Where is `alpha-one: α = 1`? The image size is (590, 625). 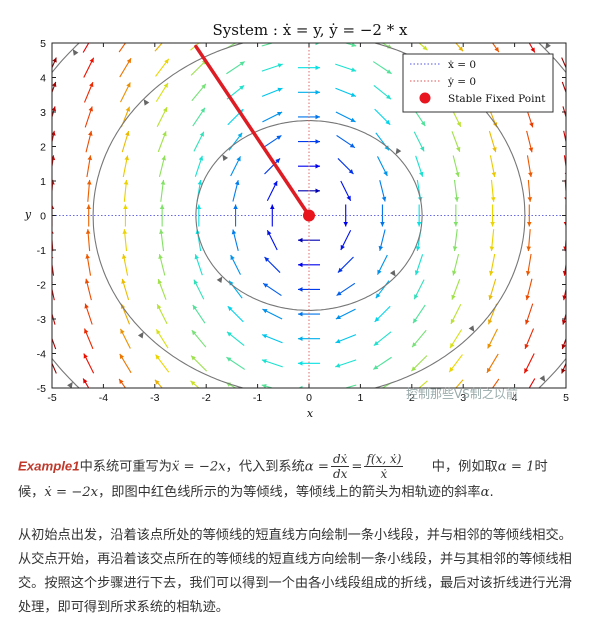 alpha-one: α = 1 is located at coordinates (516, 467).